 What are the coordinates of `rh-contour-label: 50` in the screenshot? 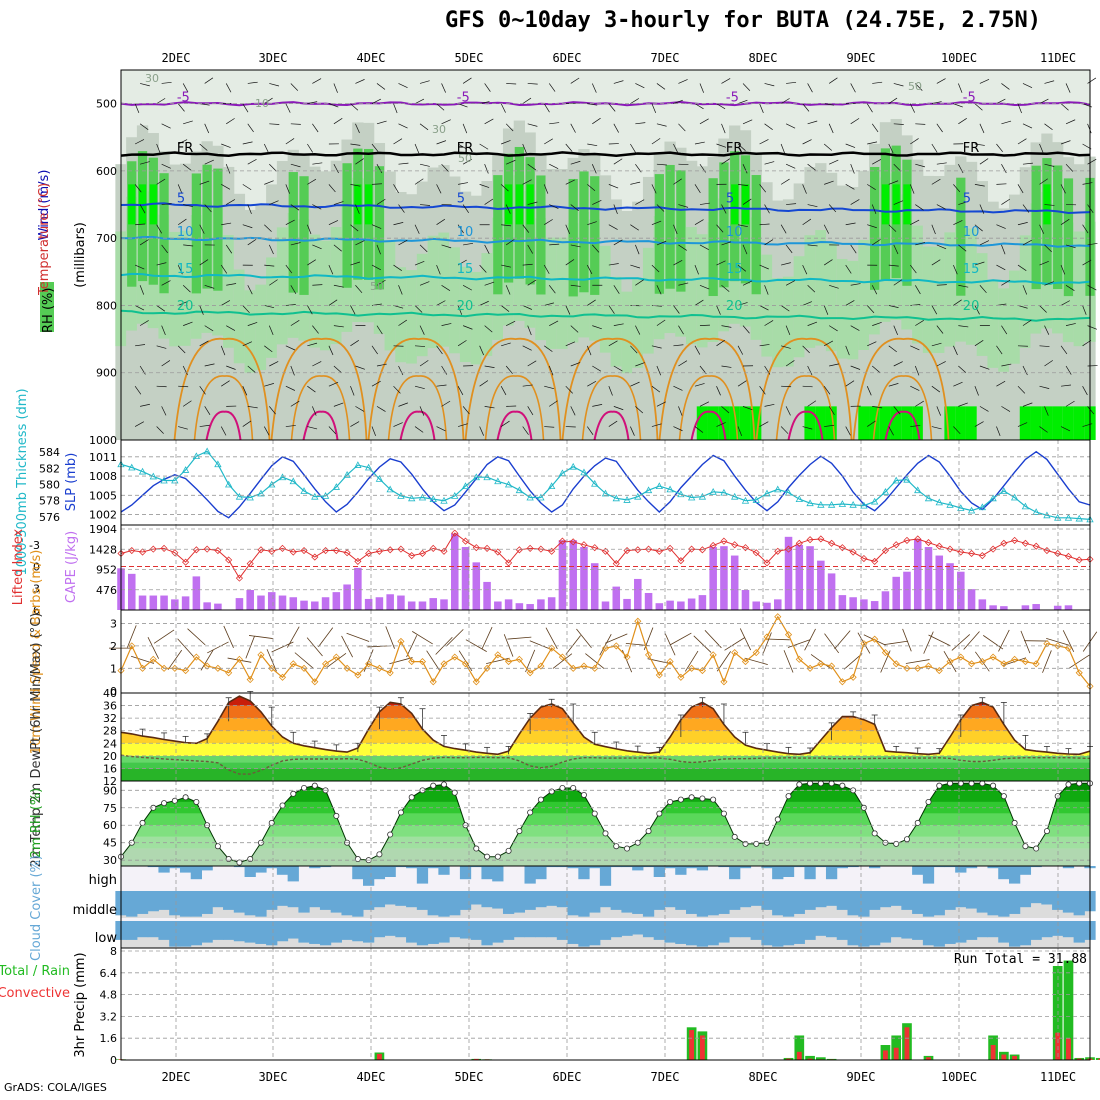 It's located at (465, 158).